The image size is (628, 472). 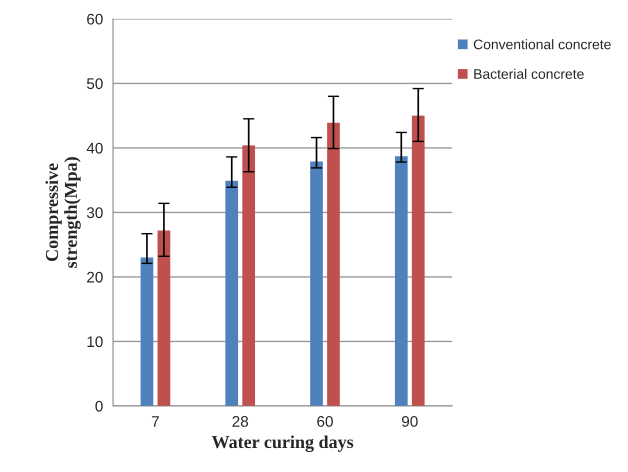 What do you see at coordinates (94, 148) in the screenshot?
I see `y-tick-label: 40` at bounding box center [94, 148].